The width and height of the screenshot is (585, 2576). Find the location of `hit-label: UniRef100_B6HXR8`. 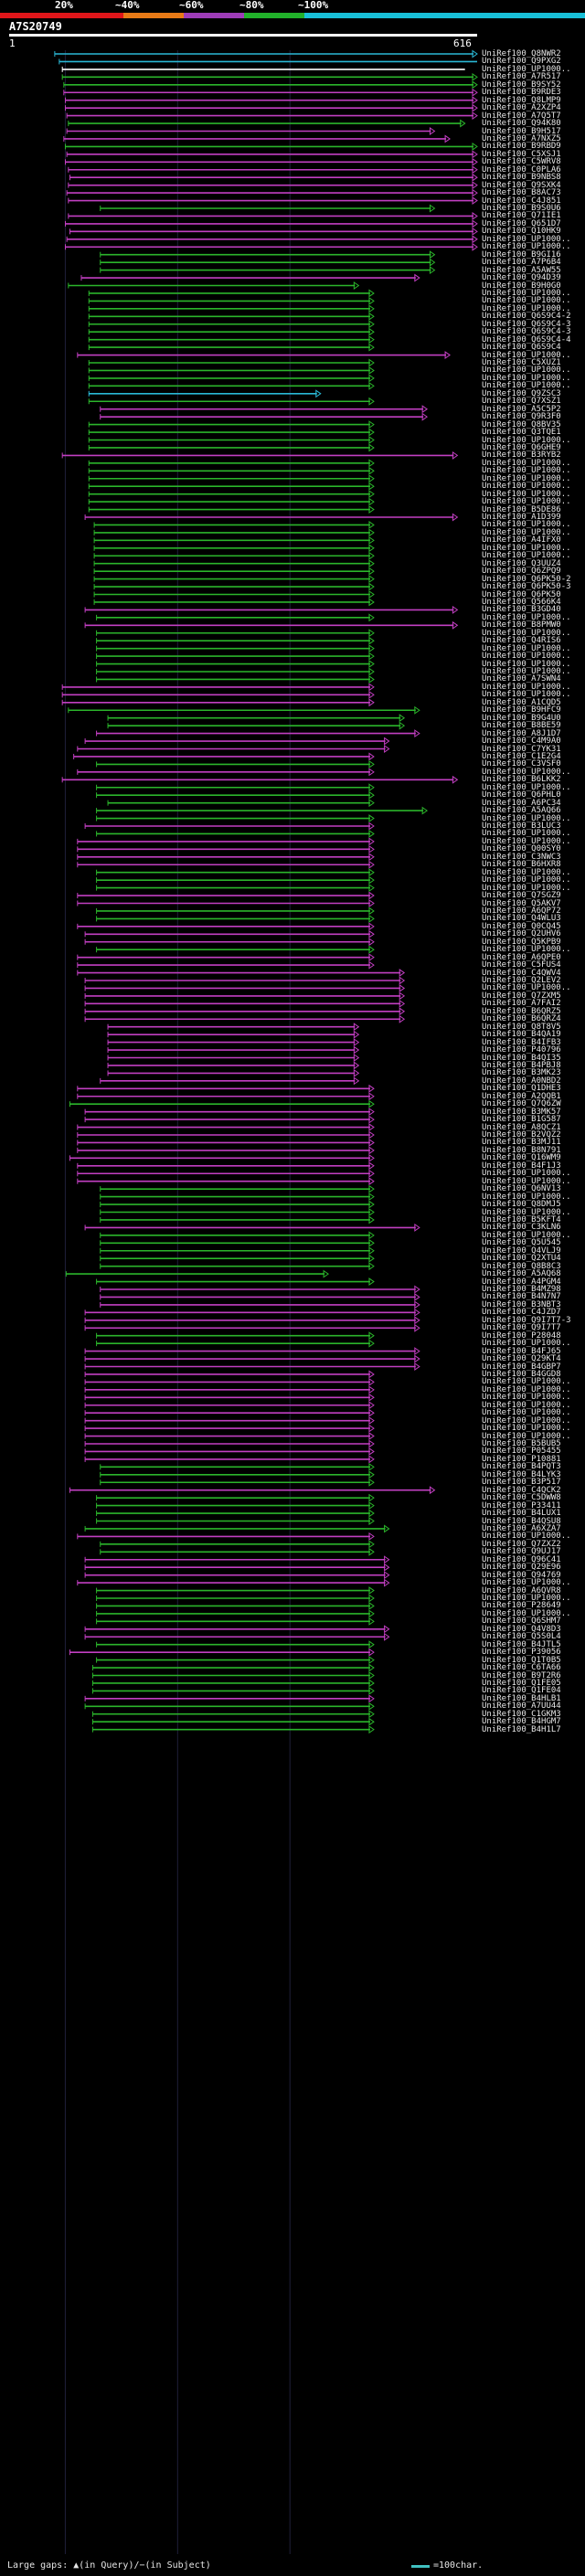

hit-label: UniRef100_B6HXR8 is located at coordinates (521, 865).